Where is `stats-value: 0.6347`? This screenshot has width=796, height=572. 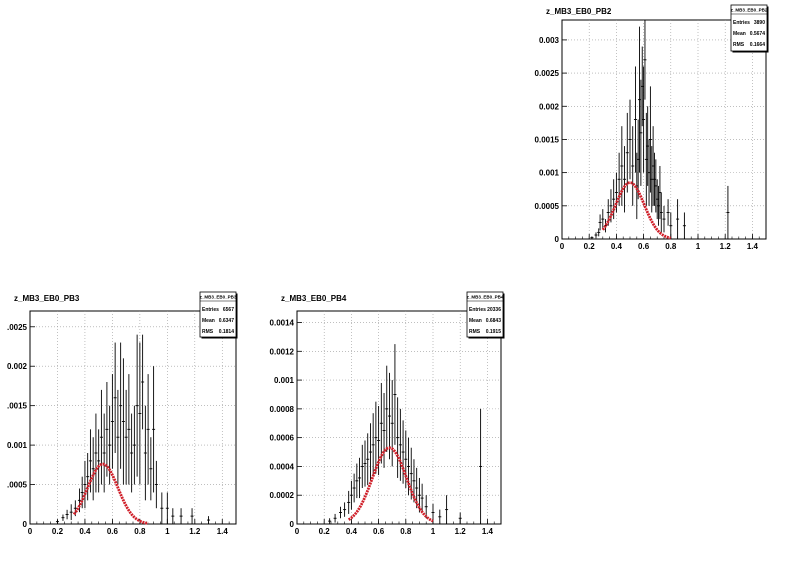
stats-value: 0.6347 is located at coordinates (227, 321).